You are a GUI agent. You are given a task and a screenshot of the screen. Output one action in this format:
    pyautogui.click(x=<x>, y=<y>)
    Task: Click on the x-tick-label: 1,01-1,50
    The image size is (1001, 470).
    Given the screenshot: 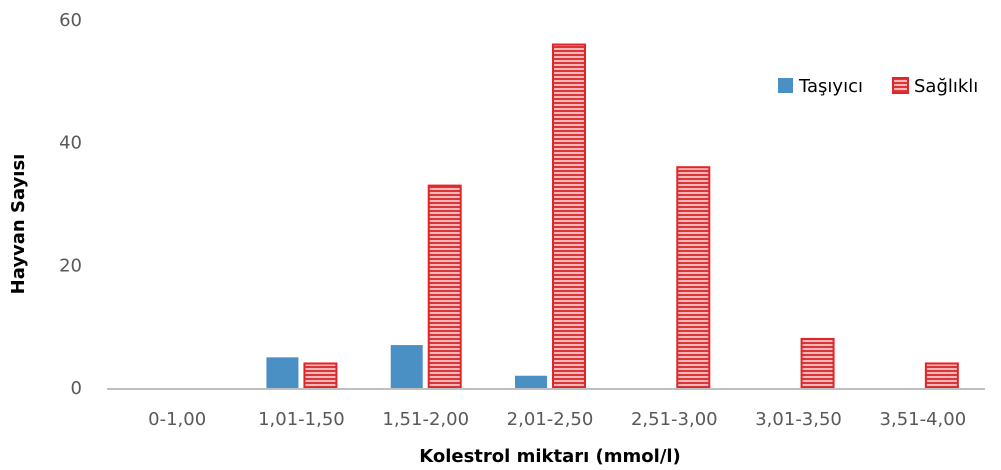 What is the action you would take?
    pyautogui.click(x=301, y=419)
    